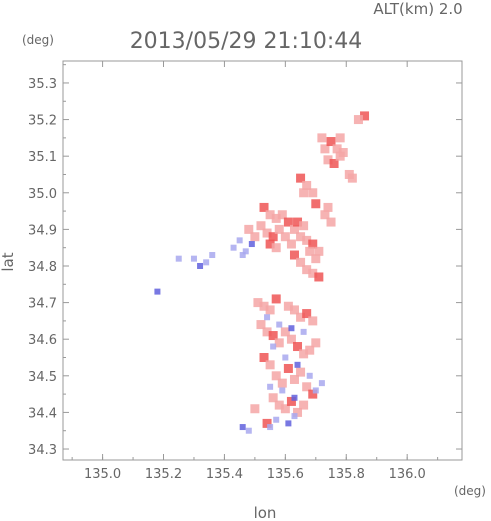 This screenshot has width=491, height=521. Describe the element at coordinates (417, 9) in the screenshot. I see `altitude-label: ALT(km) 2.0` at that location.